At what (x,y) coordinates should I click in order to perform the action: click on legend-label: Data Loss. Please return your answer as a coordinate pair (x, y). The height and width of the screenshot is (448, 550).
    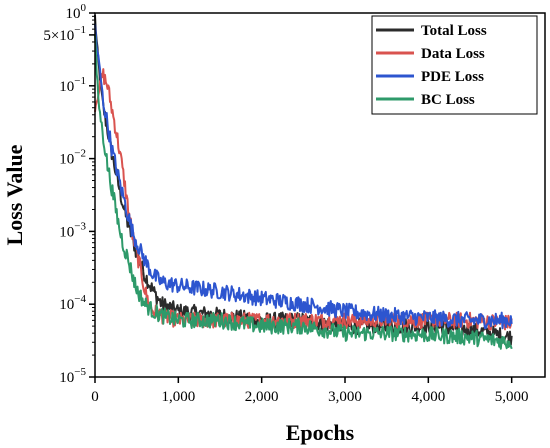
    Looking at the image, I should click on (453, 54).